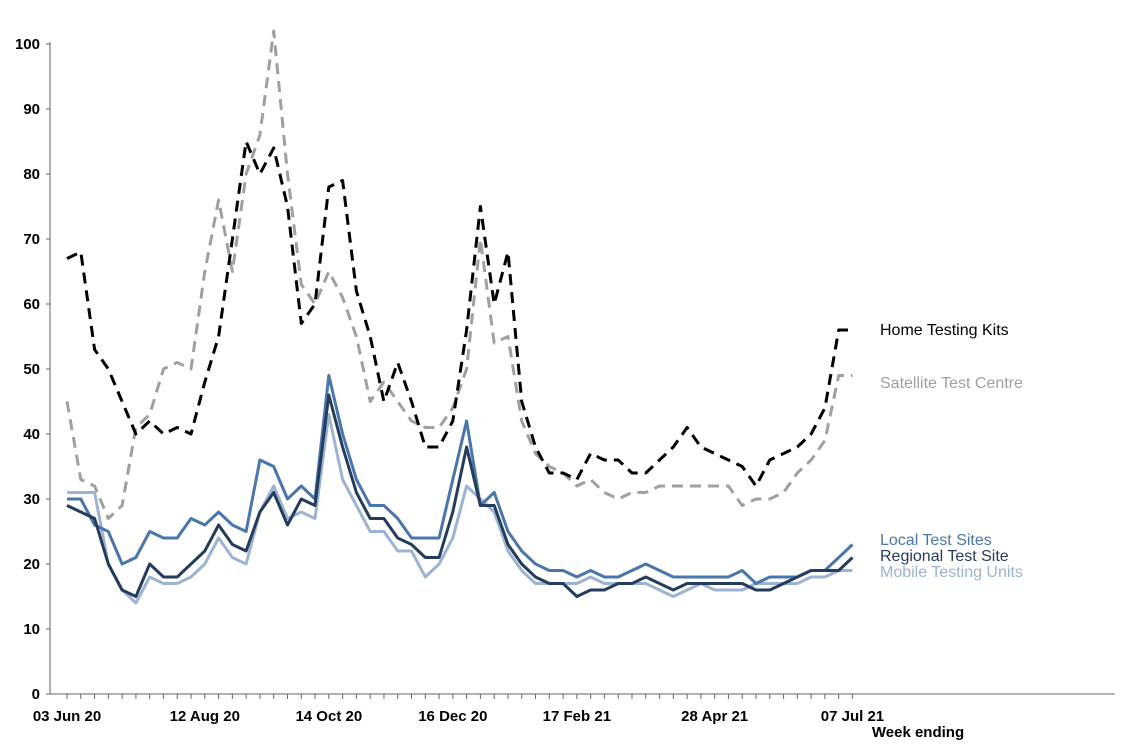 The height and width of the screenshot is (747, 1128). I want to click on series-label-local-test-sites: Local Test Sites, so click(936, 540).